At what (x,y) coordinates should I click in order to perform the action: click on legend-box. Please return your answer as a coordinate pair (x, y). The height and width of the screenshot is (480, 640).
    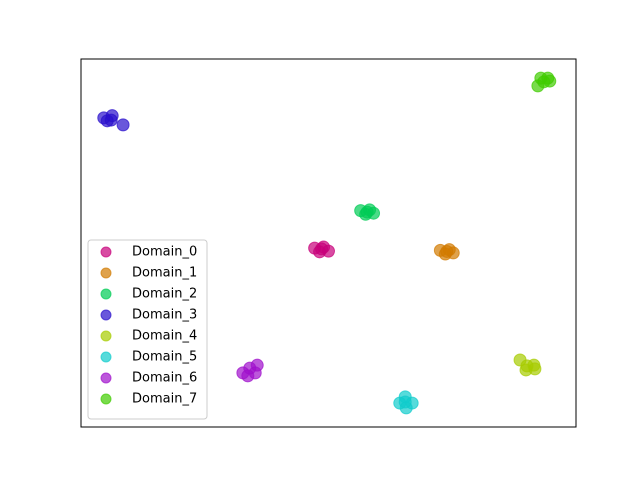
    Looking at the image, I should click on (147, 329).